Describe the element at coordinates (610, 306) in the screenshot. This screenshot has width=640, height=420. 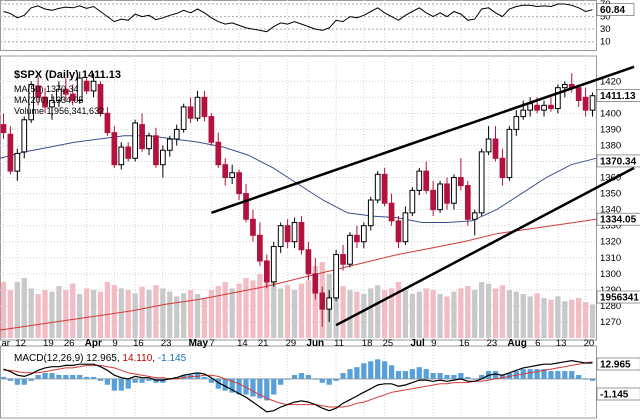
I see `price-tick-label: 1280` at that location.